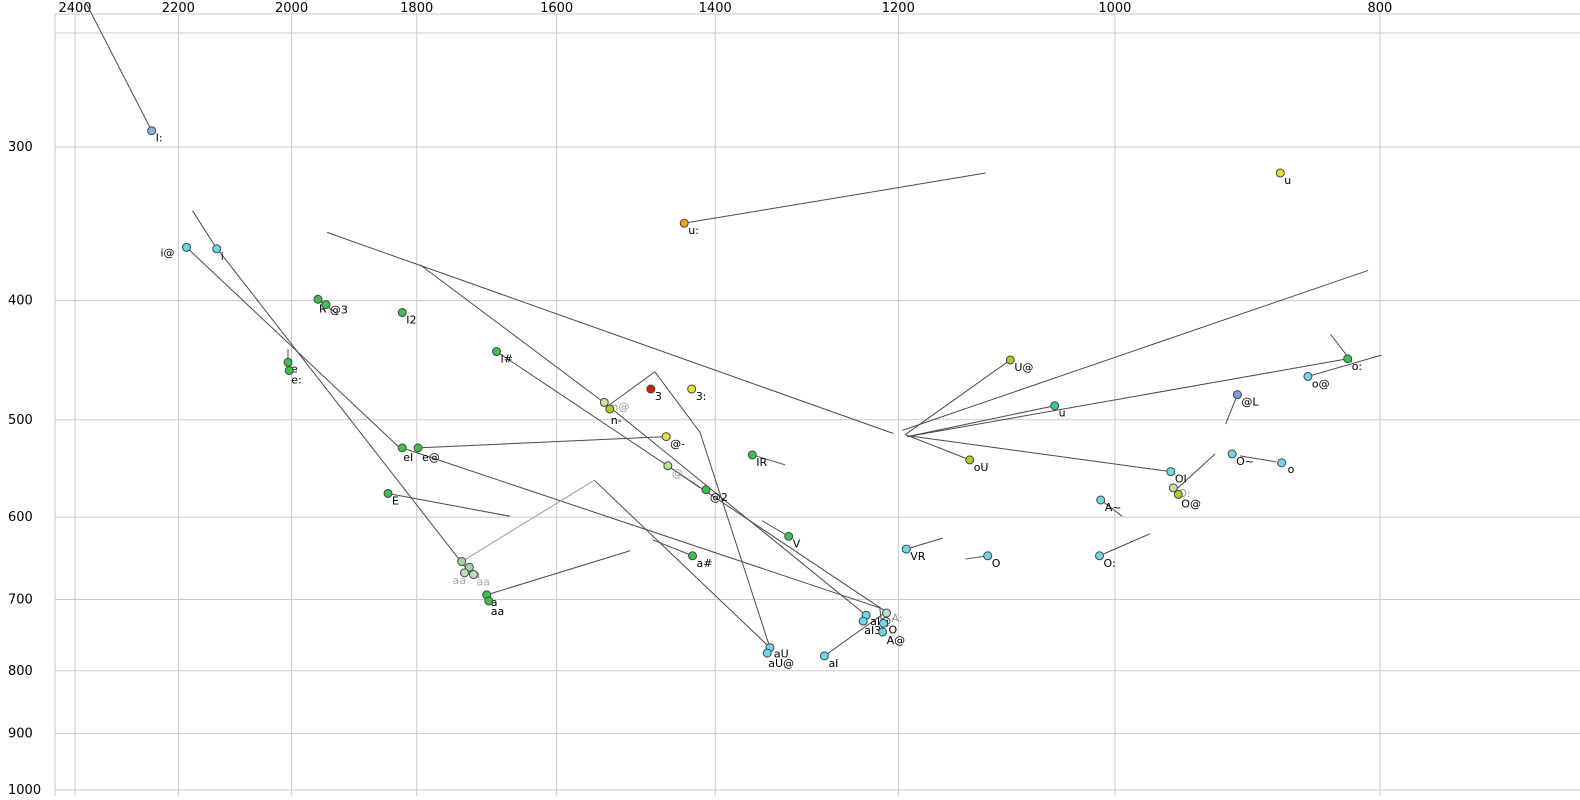 Image resolution: width=1580 pixels, height=800 pixels. I want to click on vowel-label: VR, so click(918, 556).